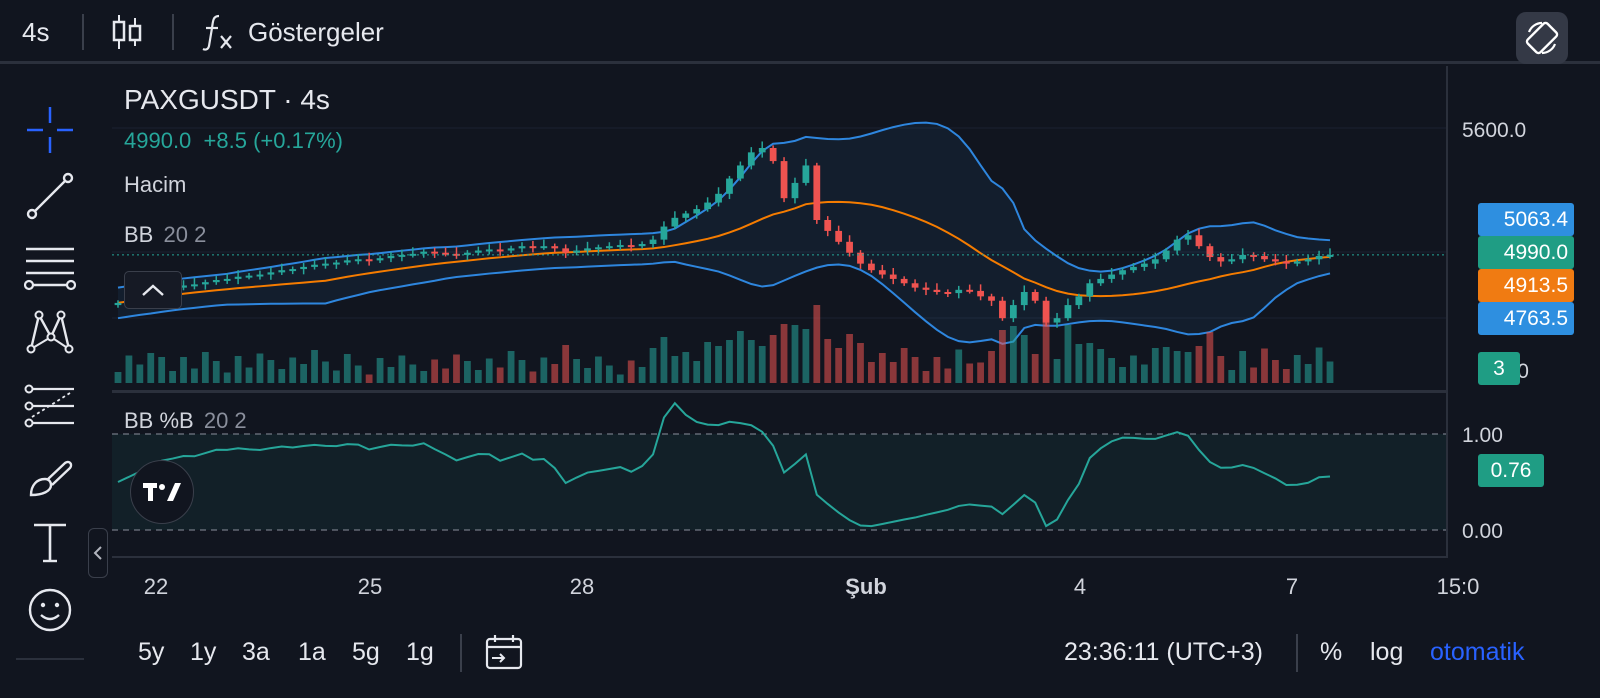 The height and width of the screenshot is (698, 1600). I want to click on date-label: 15:0, so click(1458, 587).